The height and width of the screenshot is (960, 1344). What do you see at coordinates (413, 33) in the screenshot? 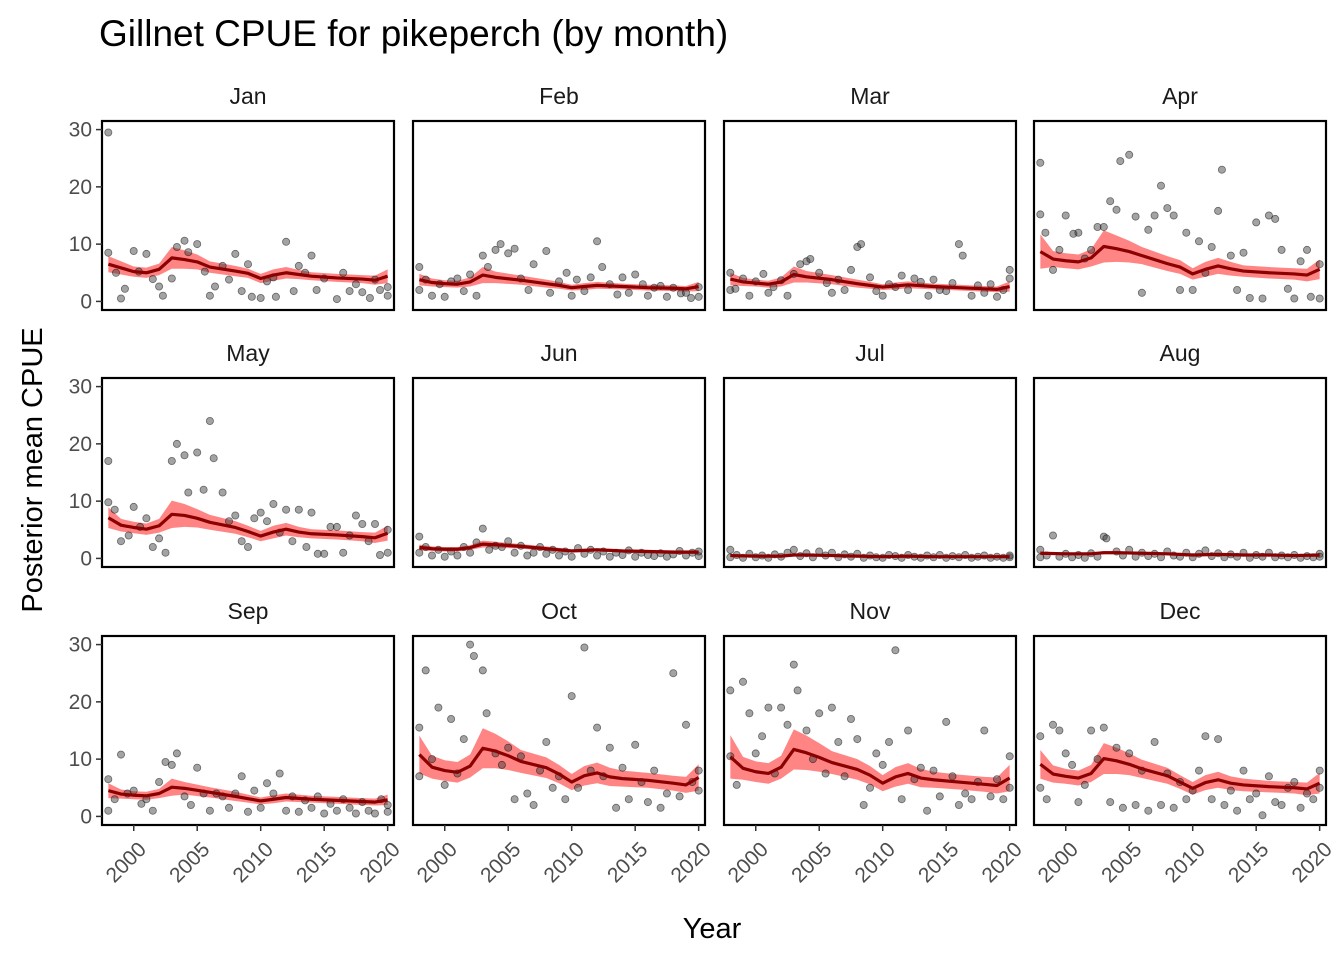
I see `chart-title: Gillnet CPUE for pikeperch (by month)` at bounding box center [413, 33].